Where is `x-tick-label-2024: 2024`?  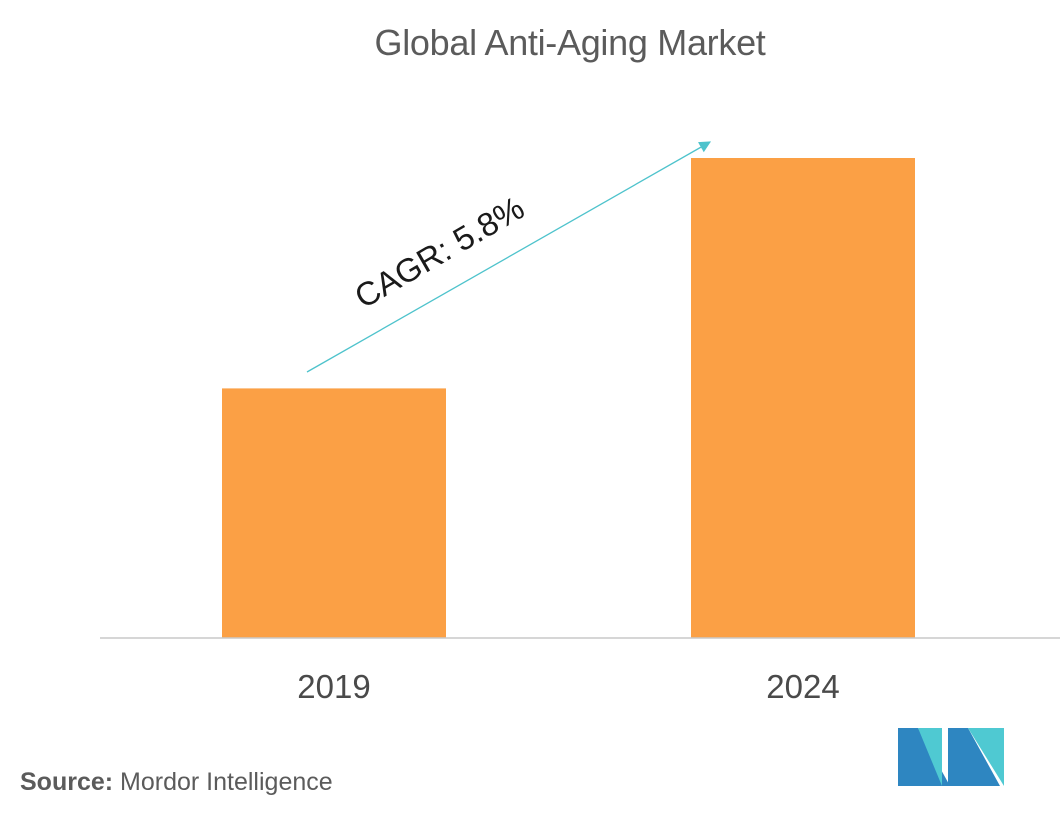 x-tick-label-2024: 2024 is located at coordinates (802, 686).